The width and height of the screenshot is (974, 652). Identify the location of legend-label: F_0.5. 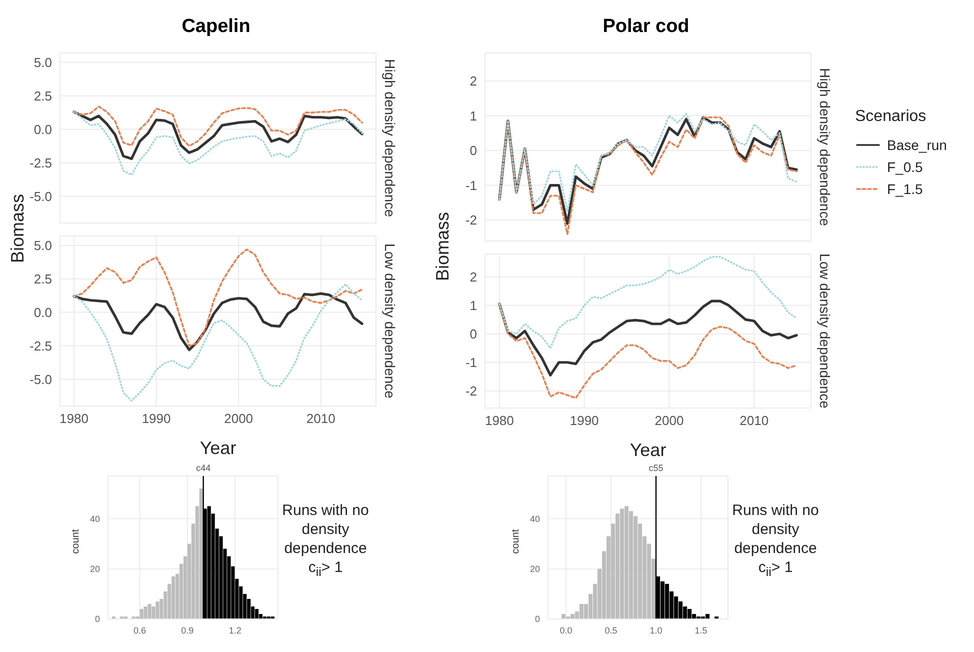
(905, 167).